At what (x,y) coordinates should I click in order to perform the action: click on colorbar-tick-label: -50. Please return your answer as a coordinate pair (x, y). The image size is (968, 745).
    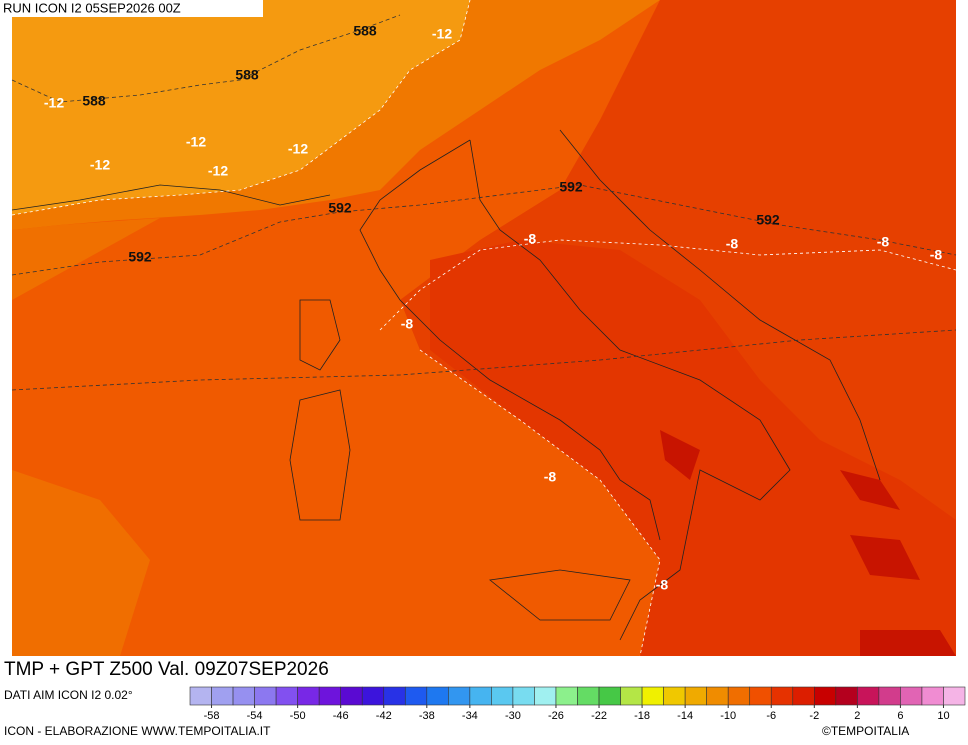
    Looking at the image, I should click on (298, 716).